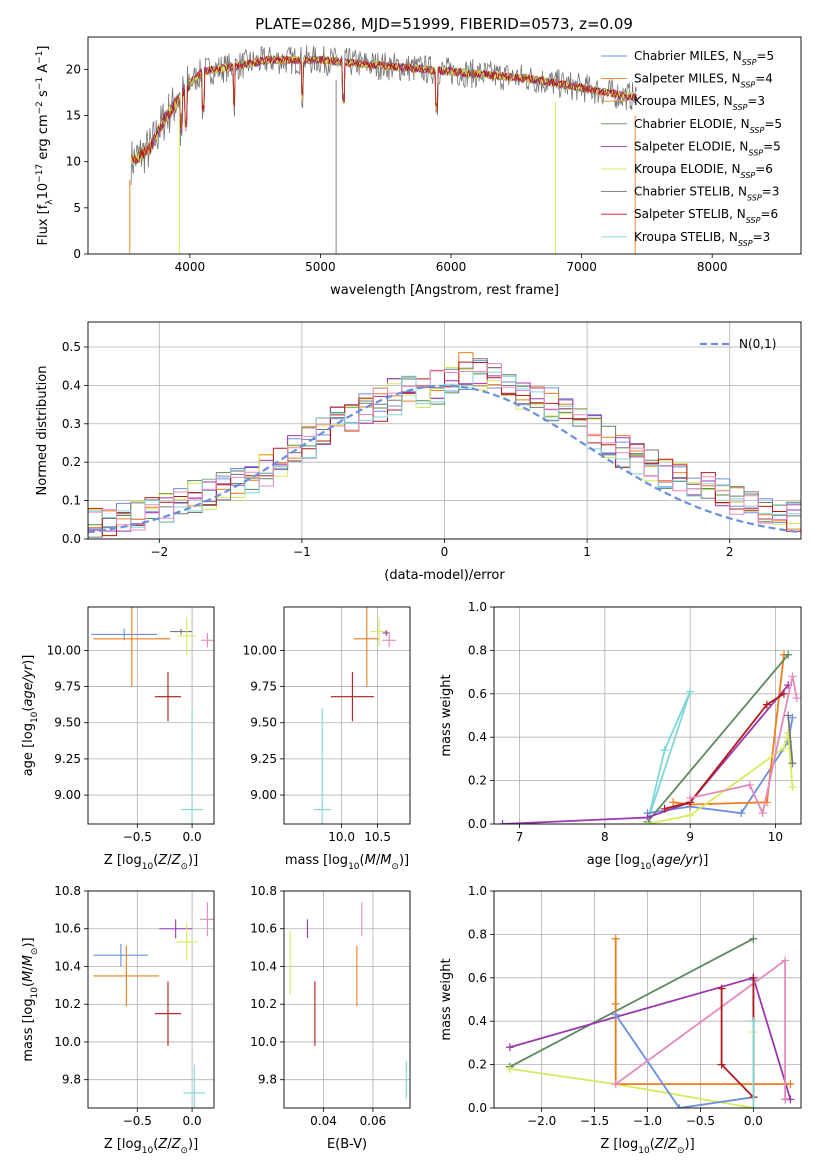 The height and width of the screenshot is (1170, 819). What do you see at coordinates (341, 837) in the screenshot?
I see `x-tick-label: 10.0` at bounding box center [341, 837].